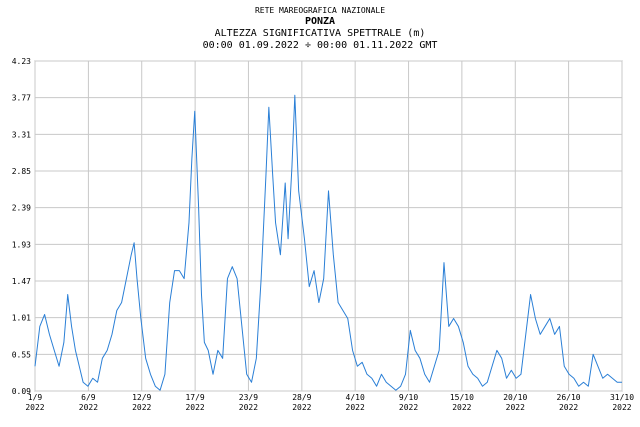 Image resolution: width=640 pixels, height=427 pixels. I want to click on y-tick-label: 0.09, so click(21, 391).